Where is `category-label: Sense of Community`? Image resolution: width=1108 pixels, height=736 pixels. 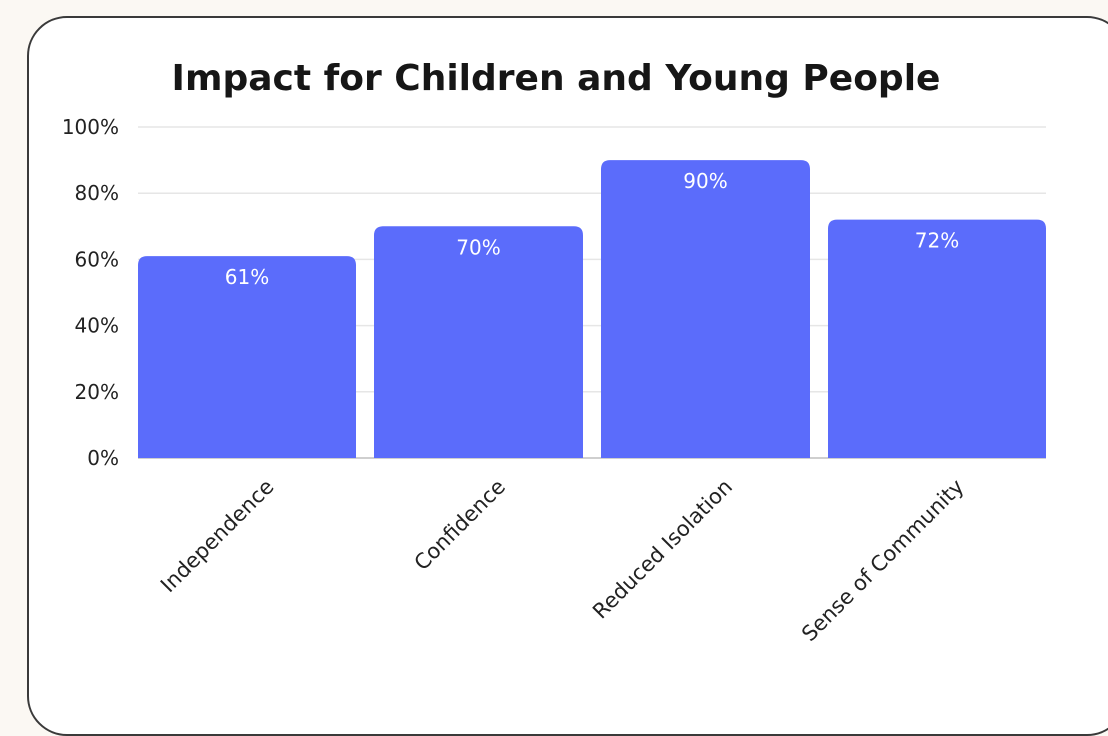 category-label: Sense of Community is located at coordinates (883, 561).